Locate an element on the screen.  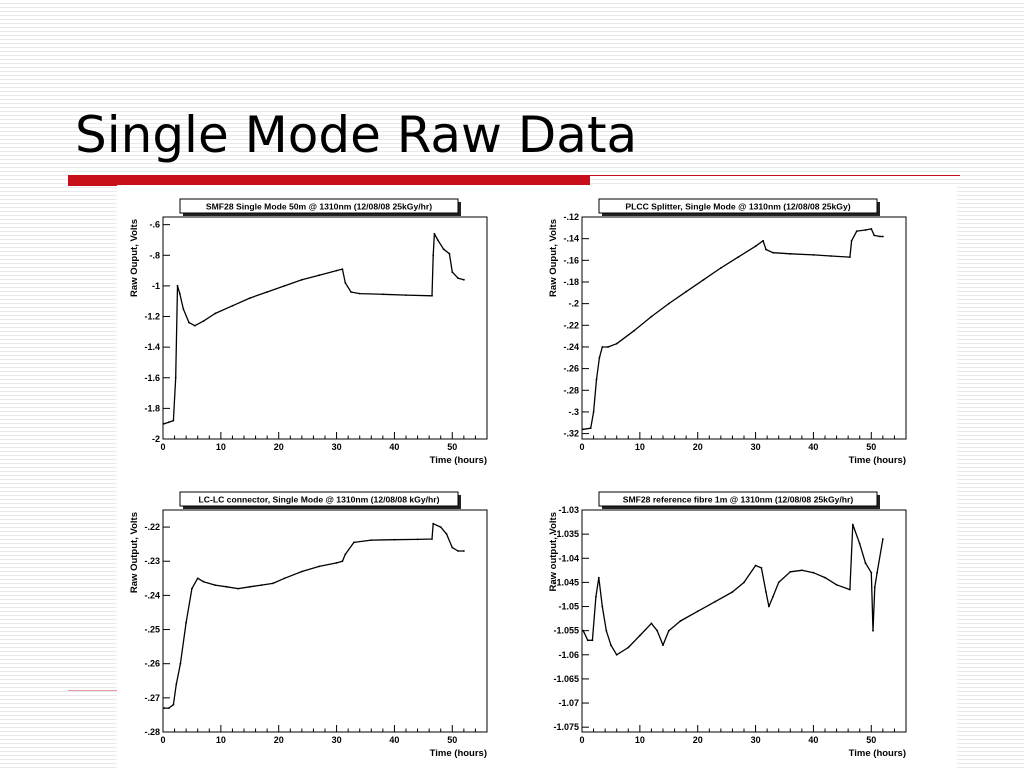
y-tick-label: -.2 is located at coordinates (573, 304).